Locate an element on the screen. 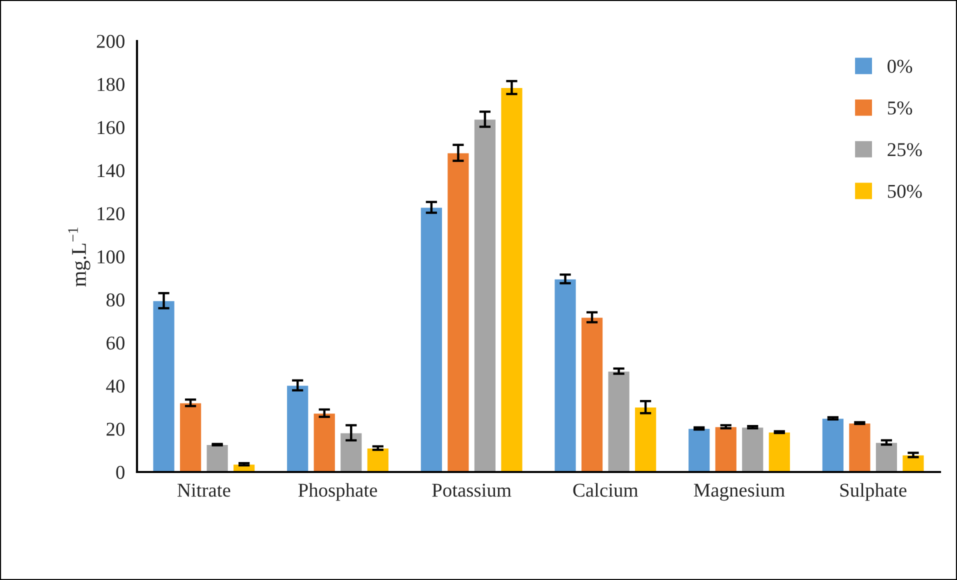  x-tick-label: Sulphate is located at coordinates (873, 492).